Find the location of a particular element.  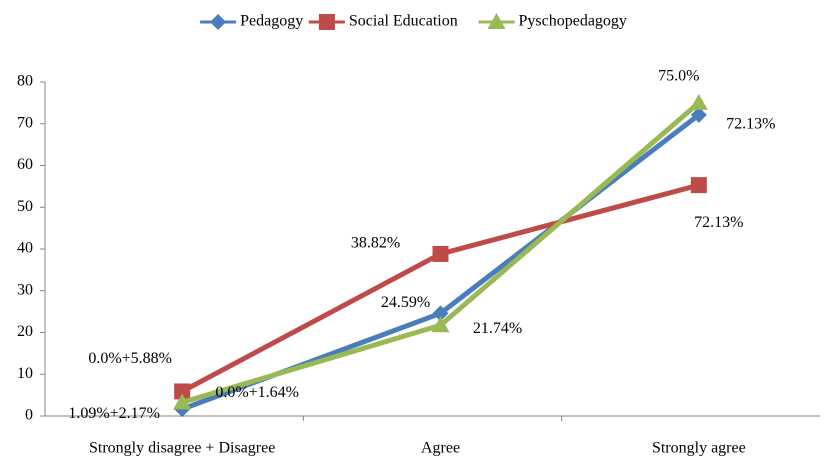

y-tick-label: 50 is located at coordinates (25, 206).